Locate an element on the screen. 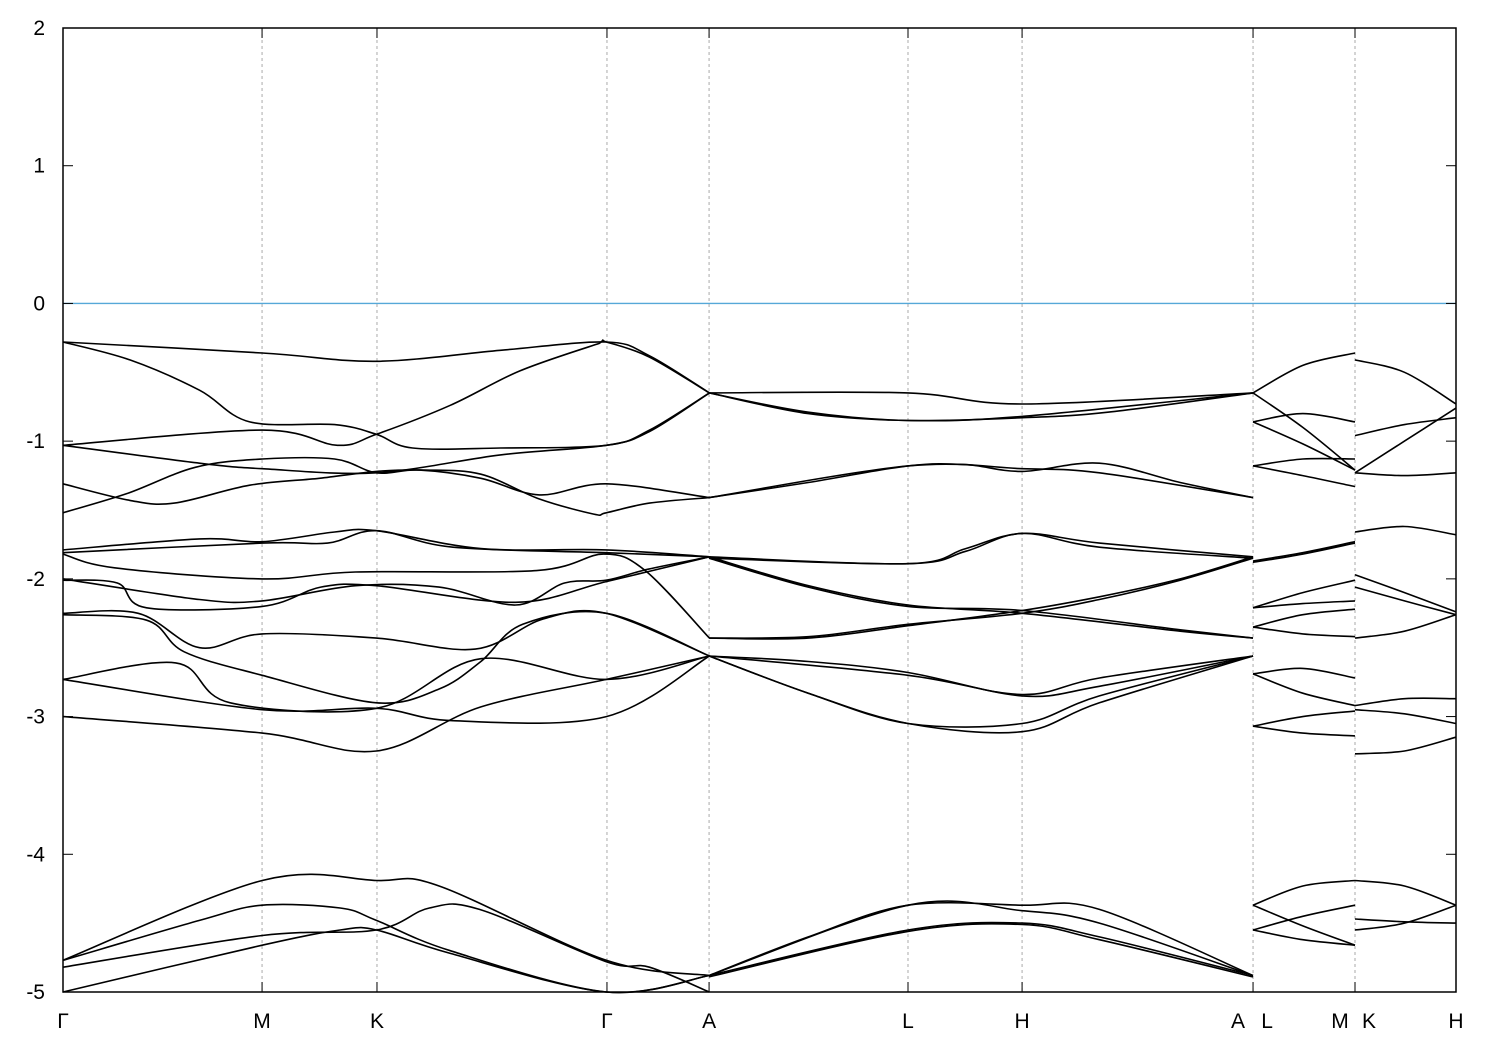  y-tick-label: -4 is located at coordinates (35, 854).